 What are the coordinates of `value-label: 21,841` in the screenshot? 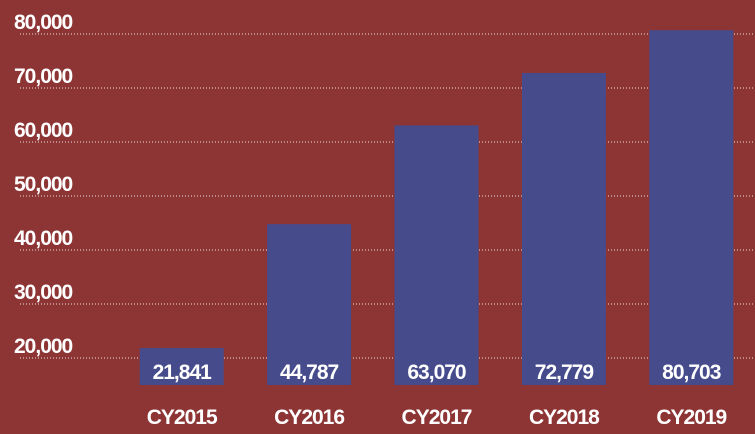 It's located at (183, 372).